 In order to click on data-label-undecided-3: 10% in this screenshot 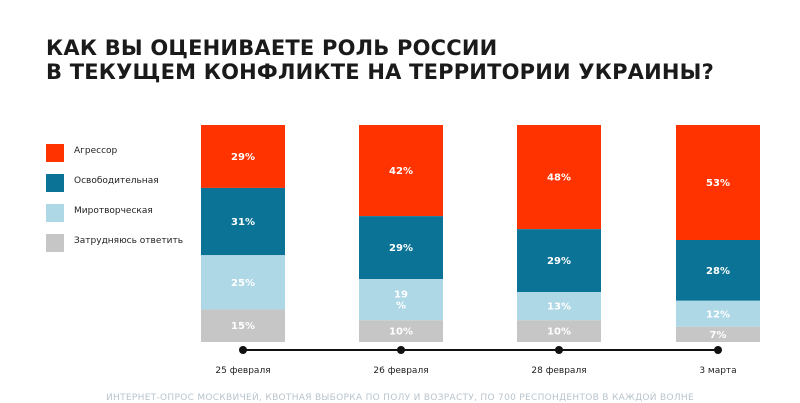, I will do `click(559, 332)`.